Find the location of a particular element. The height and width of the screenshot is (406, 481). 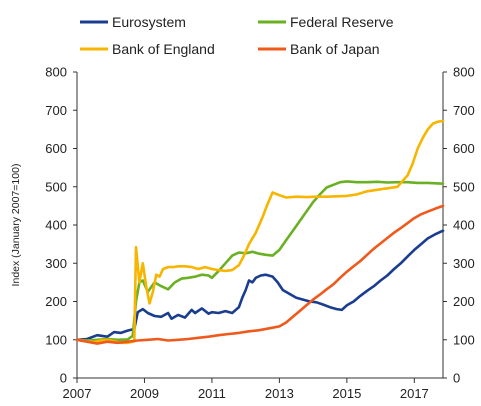

y-tick-label-right: 200 is located at coordinates (464, 301).